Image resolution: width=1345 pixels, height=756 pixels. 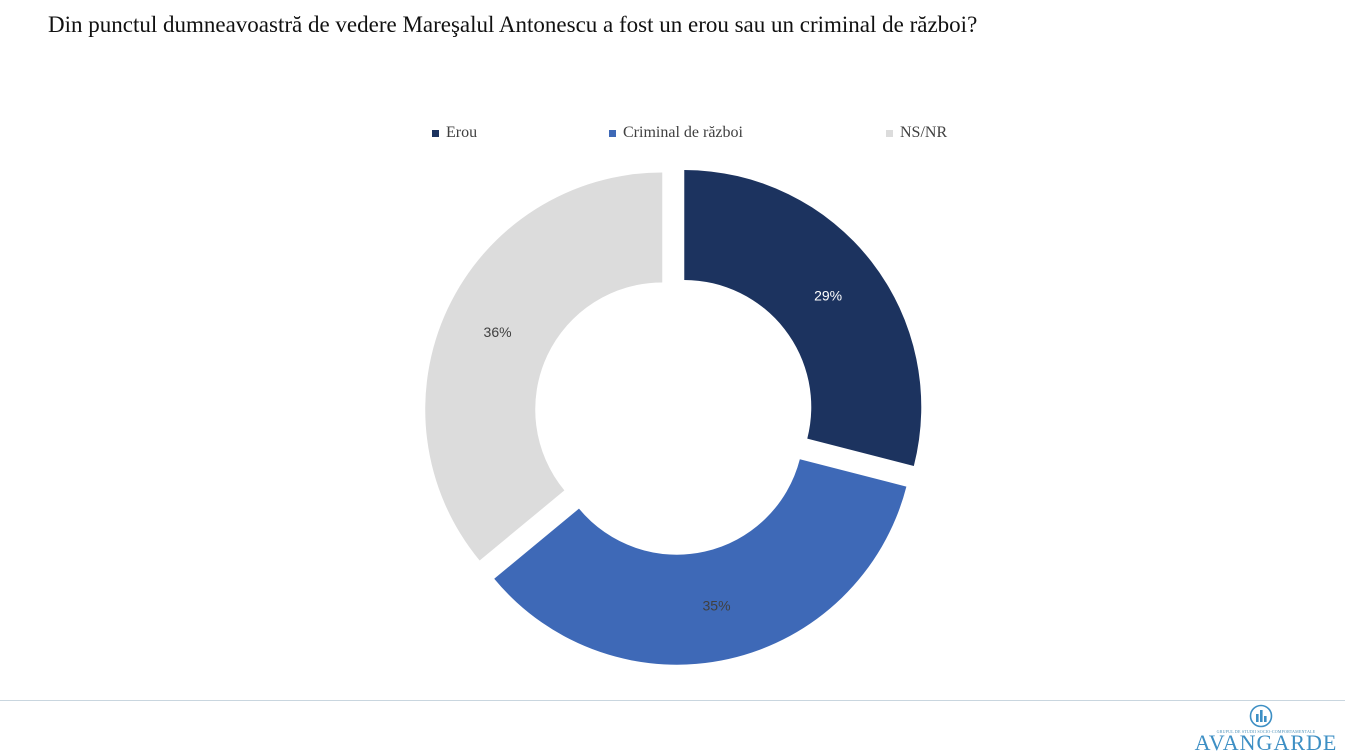 What do you see at coordinates (544, 366) in the screenshot?
I see `donut-slice-ns-nr` at bounding box center [544, 366].